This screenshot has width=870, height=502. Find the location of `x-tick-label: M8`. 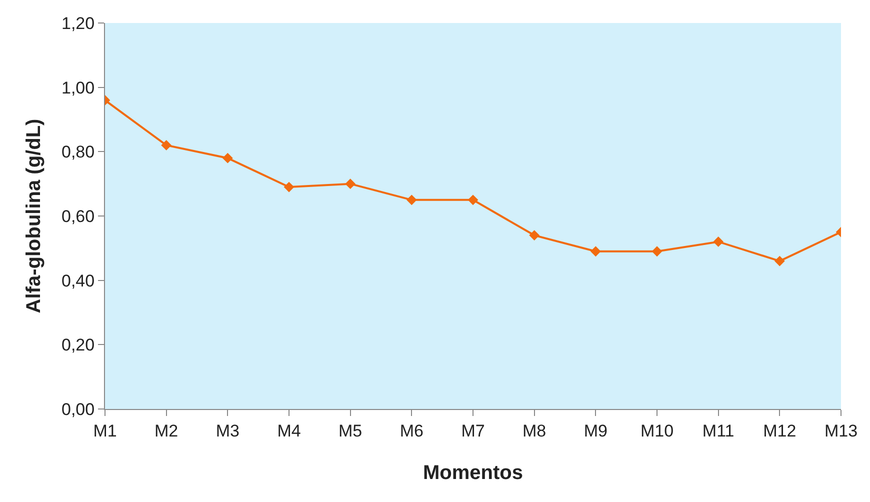

x-tick-label: M8 is located at coordinates (534, 430).